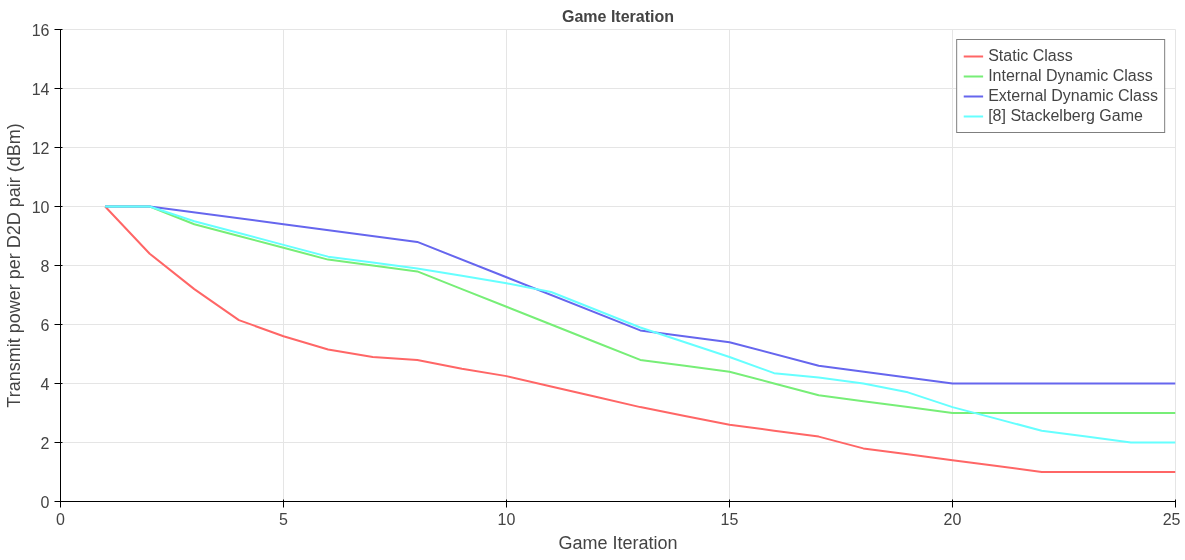  What do you see at coordinates (952, 519) in the screenshot?
I see `x-tick-label: 20` at bounding box center [952, 519].